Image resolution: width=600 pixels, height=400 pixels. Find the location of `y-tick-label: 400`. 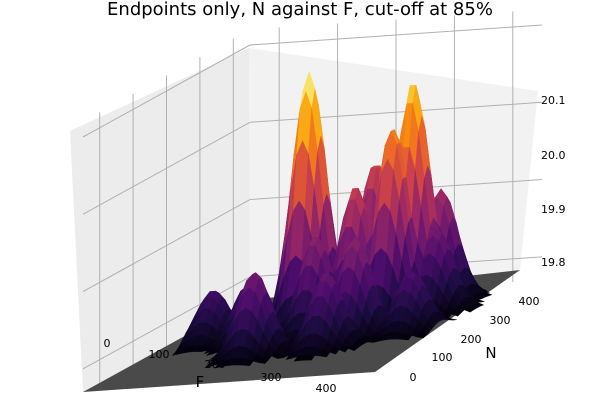

y-tick-label: 400 is located at coordinates (529, 301).